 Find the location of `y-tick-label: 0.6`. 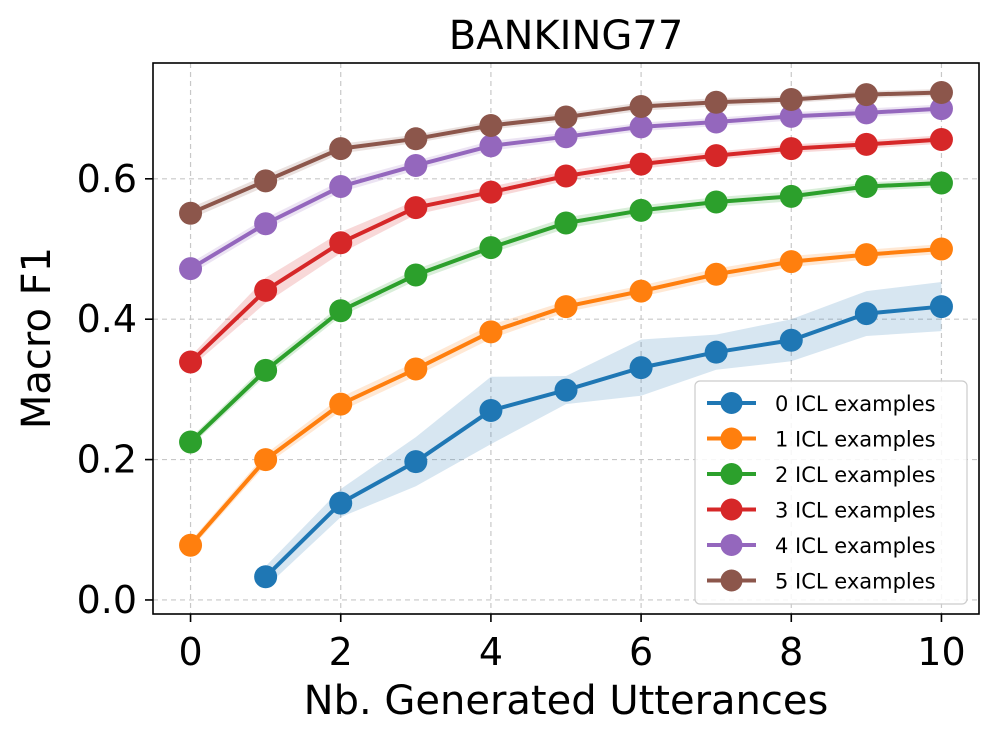

y-tick-label: 0.6 is located at coordinates (107, 179).